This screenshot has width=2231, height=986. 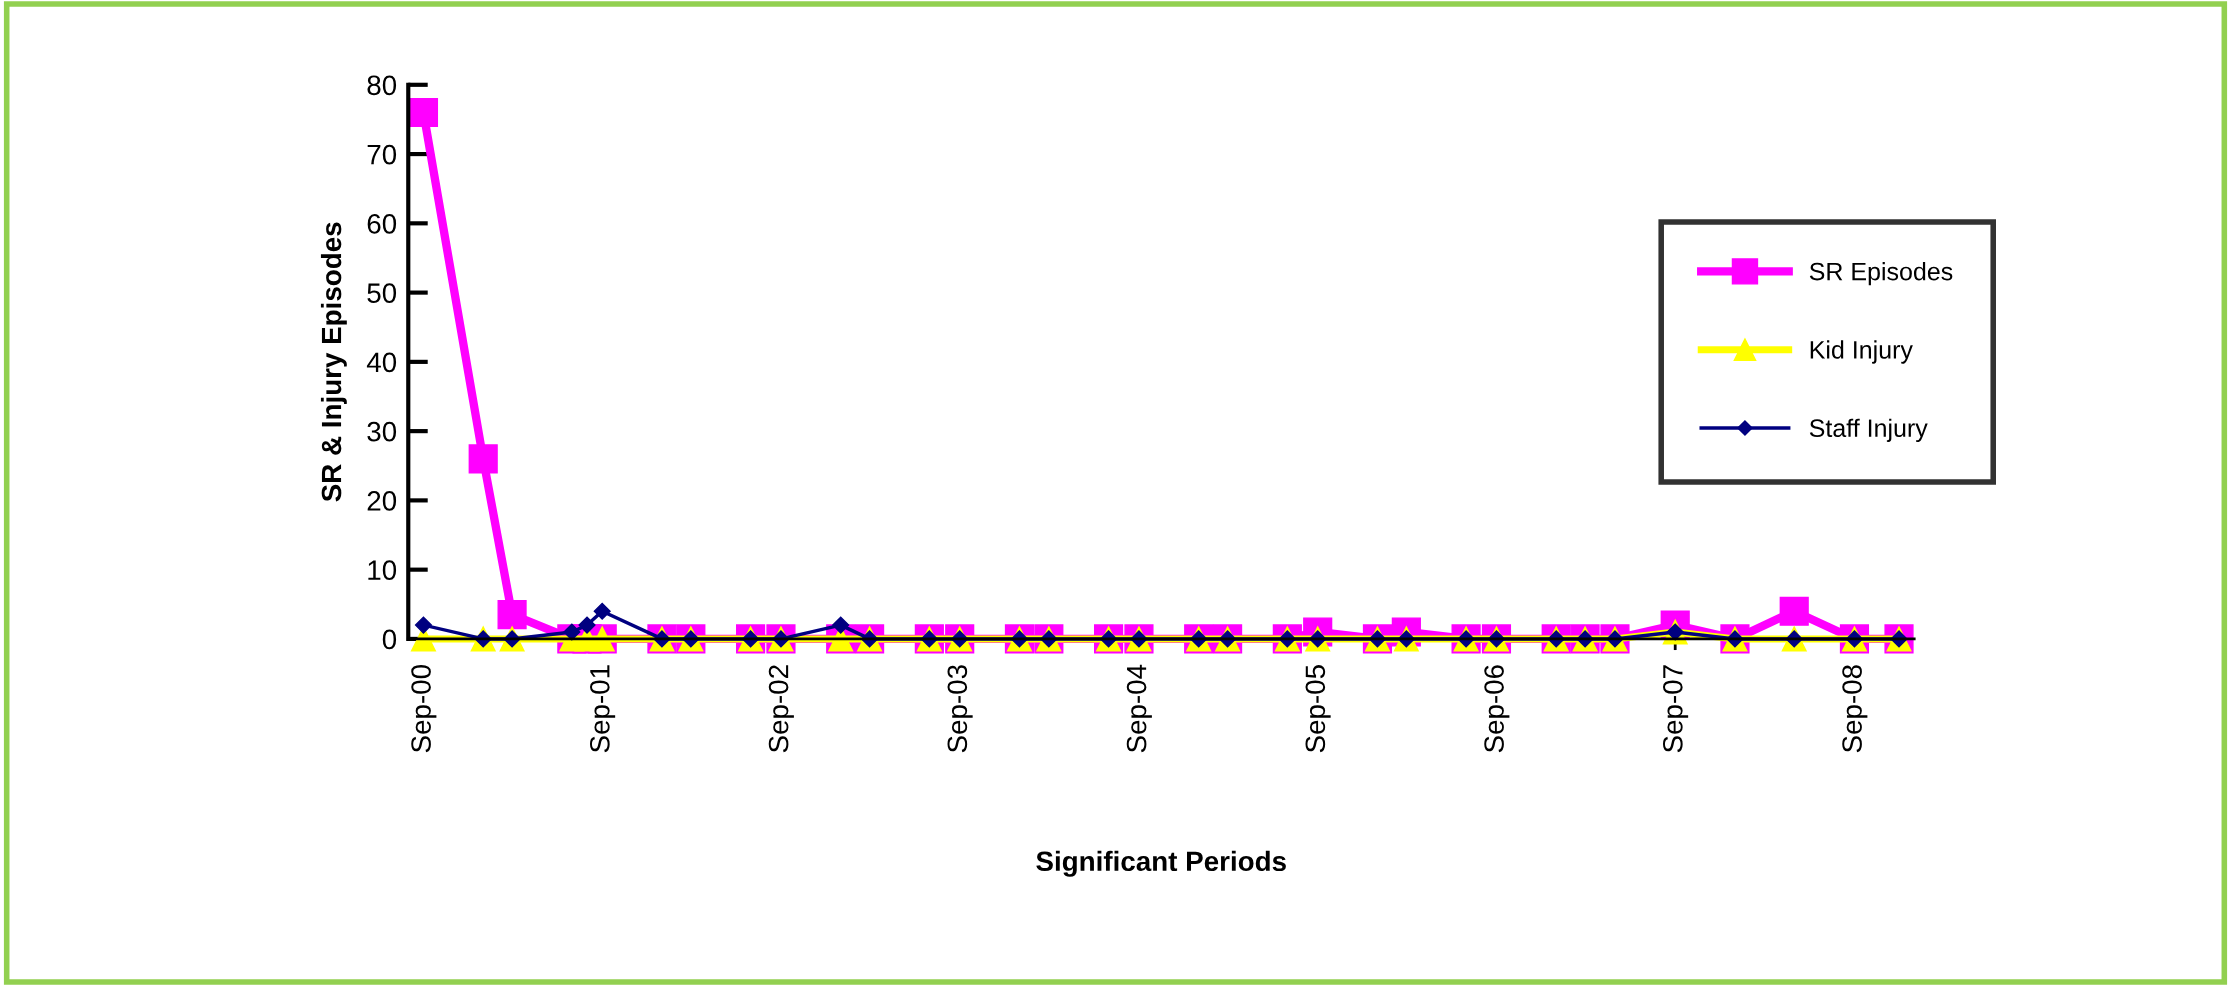 What do you see at coordinates (382, 293) in the screenshot?
I see `y-tick-label: 50` at bounding box center [382, 293].